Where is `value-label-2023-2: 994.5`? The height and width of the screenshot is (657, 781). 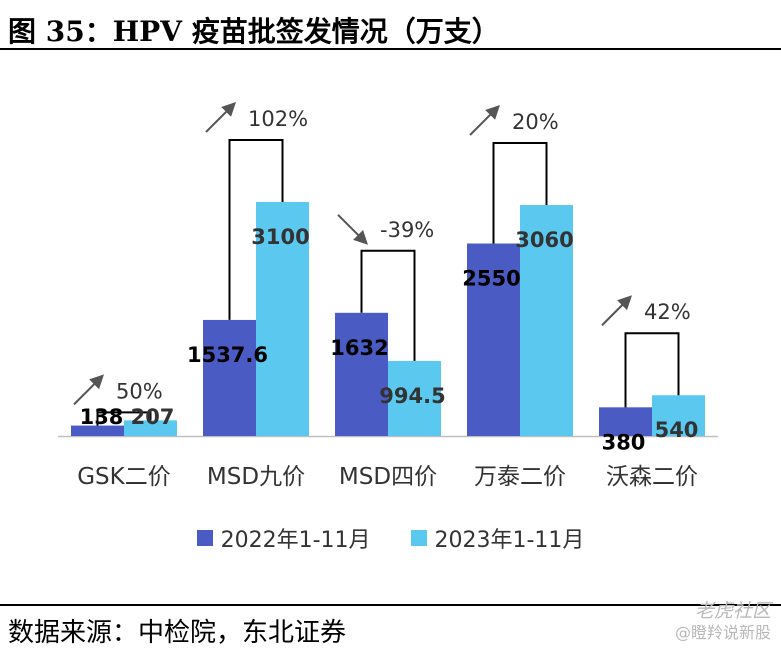 value-label-2023-2: 994.5 is located at coordinates (412, 396).